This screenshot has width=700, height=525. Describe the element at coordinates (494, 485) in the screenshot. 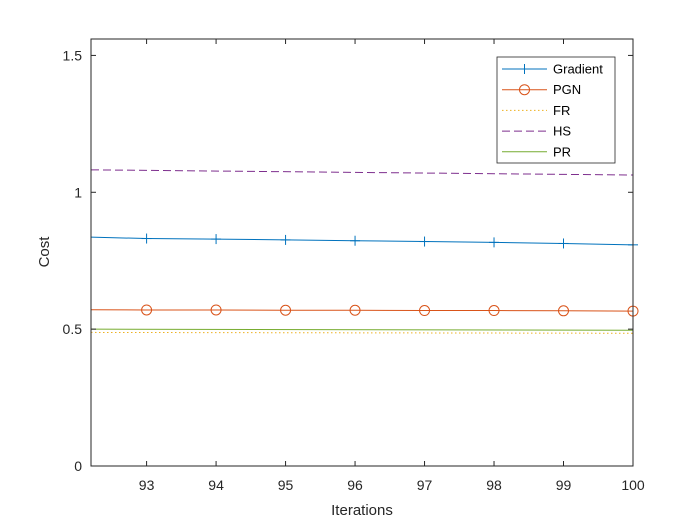

I see `x-tick-label: 98` at that location.